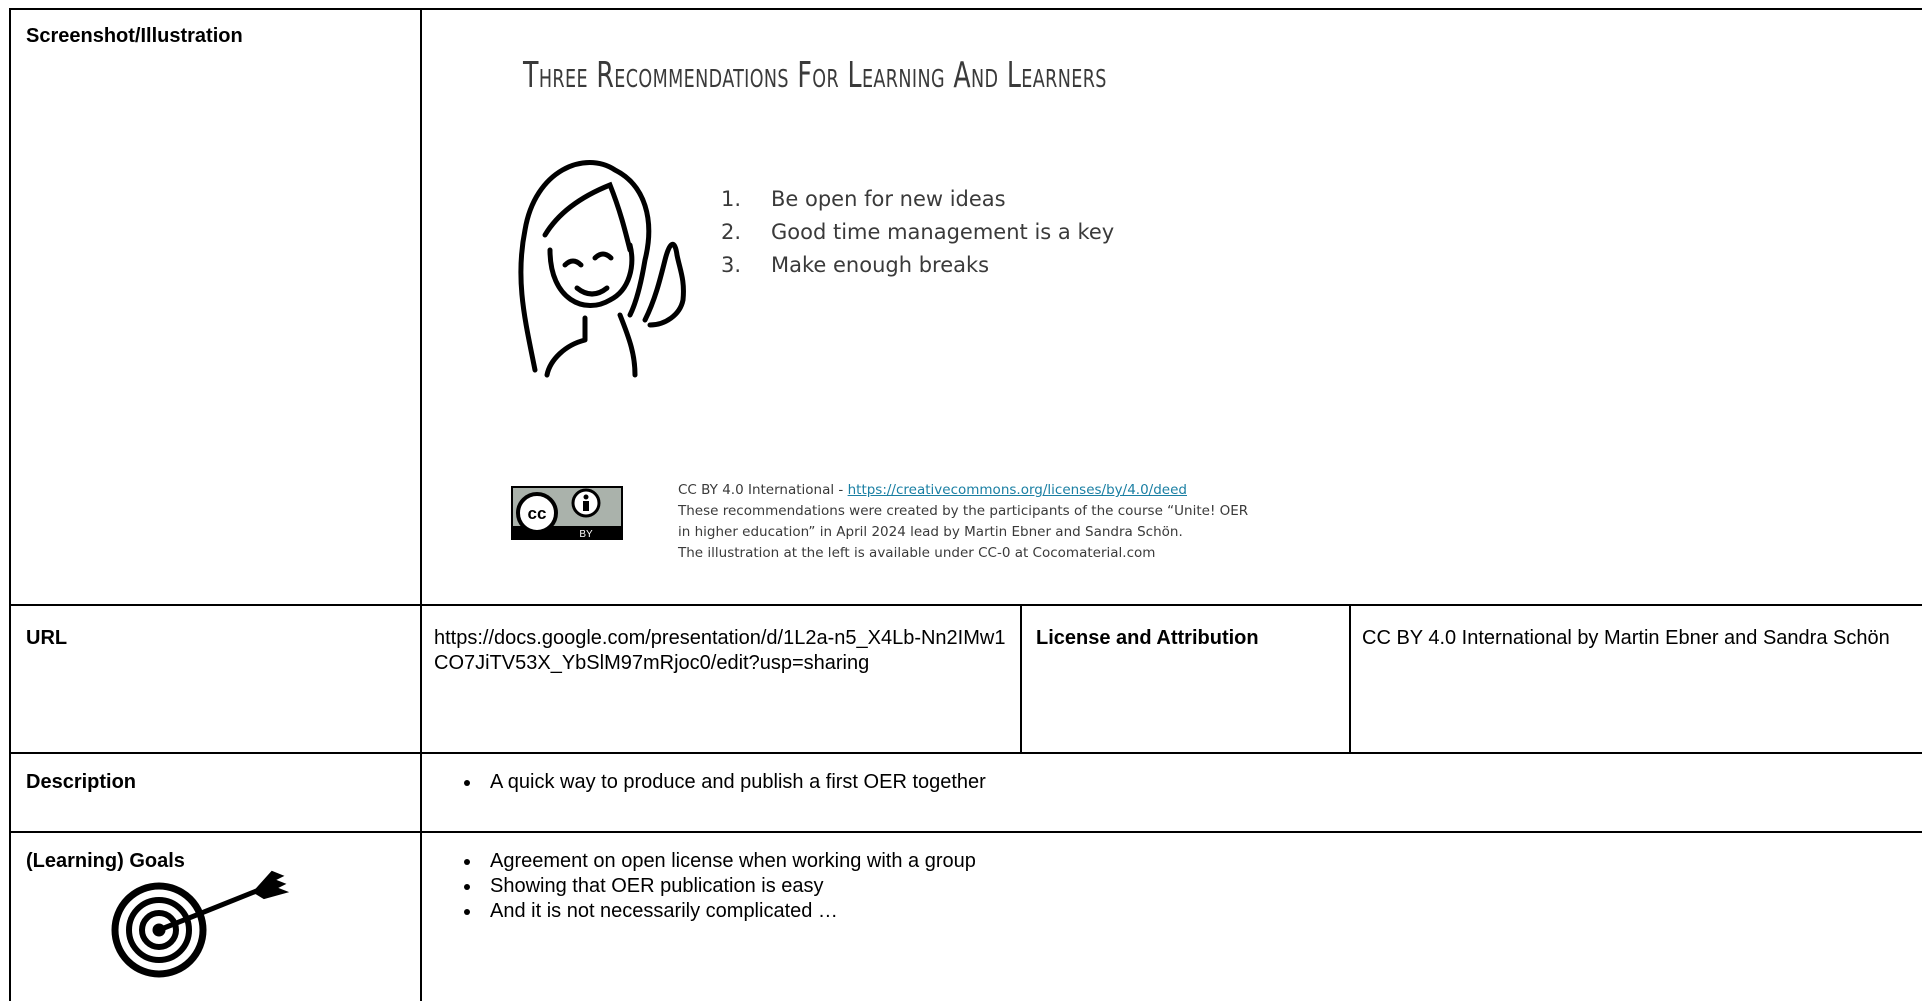  I want to click on slide-item: 2. Good time management is a key, so click(917, 232).